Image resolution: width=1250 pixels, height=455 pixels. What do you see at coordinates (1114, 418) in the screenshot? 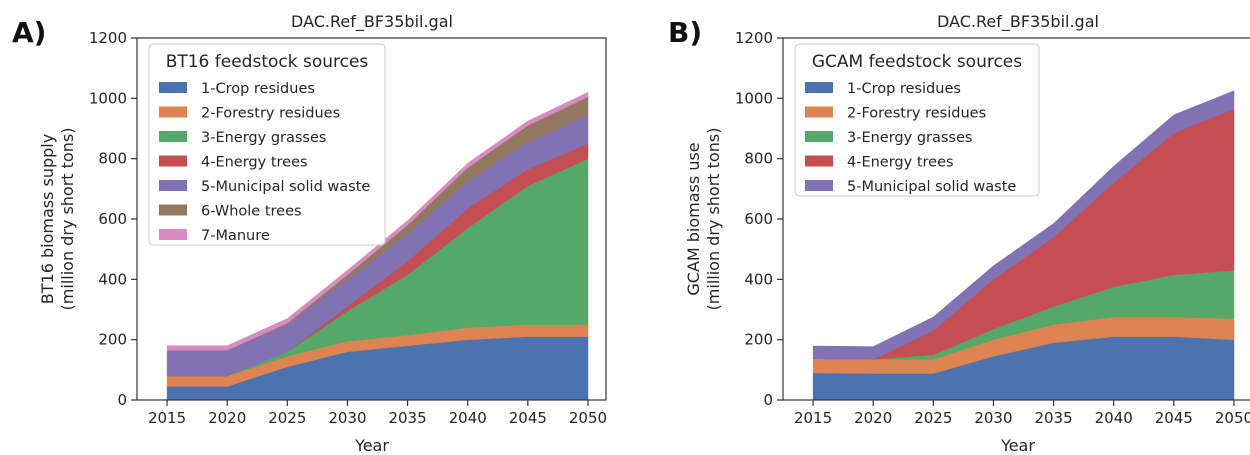
I see `panel-b-x-tick-label: 2040` at bounding box center [1114, 418].